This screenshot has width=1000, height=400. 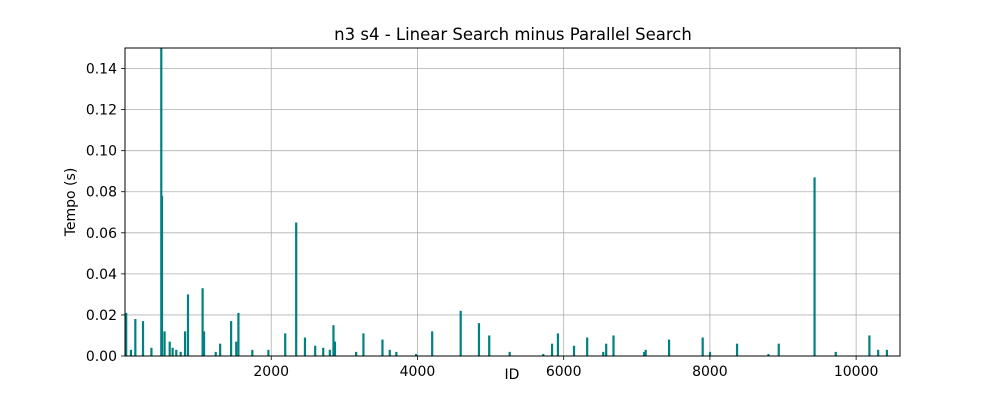 What do you see at coordinates (101, 193) in the screenshot?
I see `y-tick-label: 0.08` at bounding box center [101, 193].